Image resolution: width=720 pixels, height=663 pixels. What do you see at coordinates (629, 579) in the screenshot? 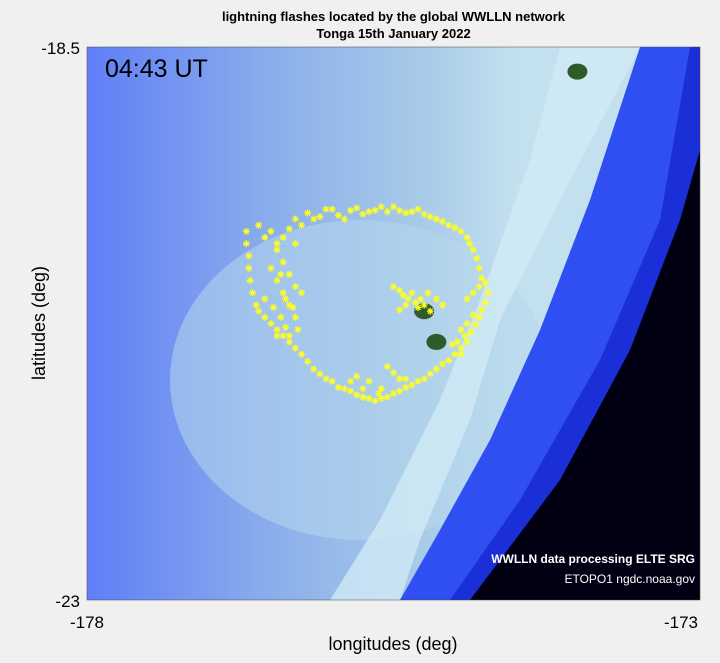
I see `credit-etopo: ETOPO1 ngdc.noaa.gov` at bounding box center [629, 579].